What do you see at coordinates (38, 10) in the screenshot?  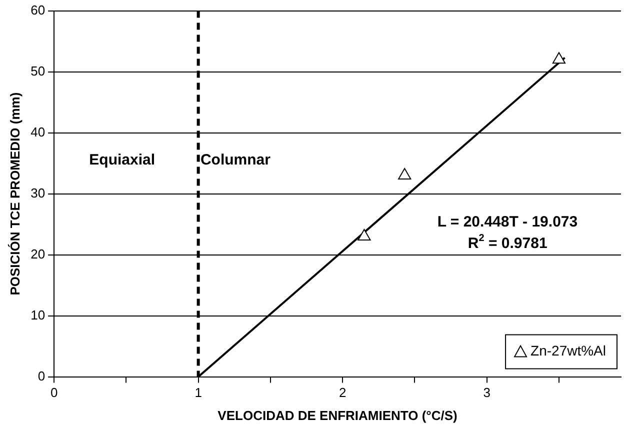 I see `y-tick-label: 60` at bounding box center [38, 10].